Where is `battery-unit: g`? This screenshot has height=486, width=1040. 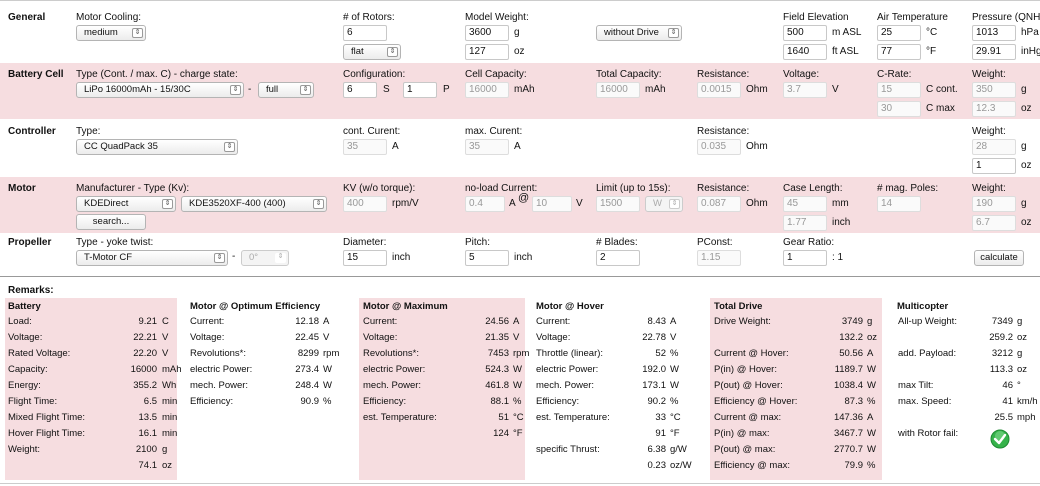 battery-unit: g is located at coordinates (165, 449).